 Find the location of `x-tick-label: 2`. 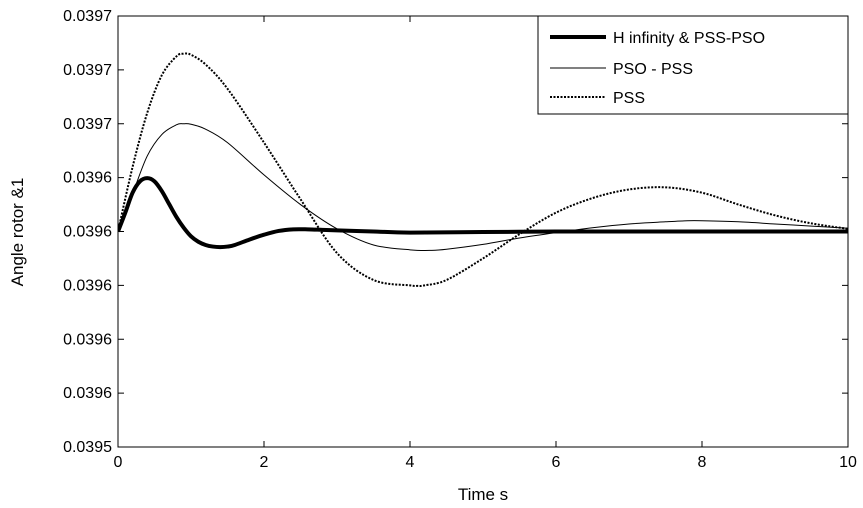

x-tick-label: 2 is located at coordinates (264, 462).